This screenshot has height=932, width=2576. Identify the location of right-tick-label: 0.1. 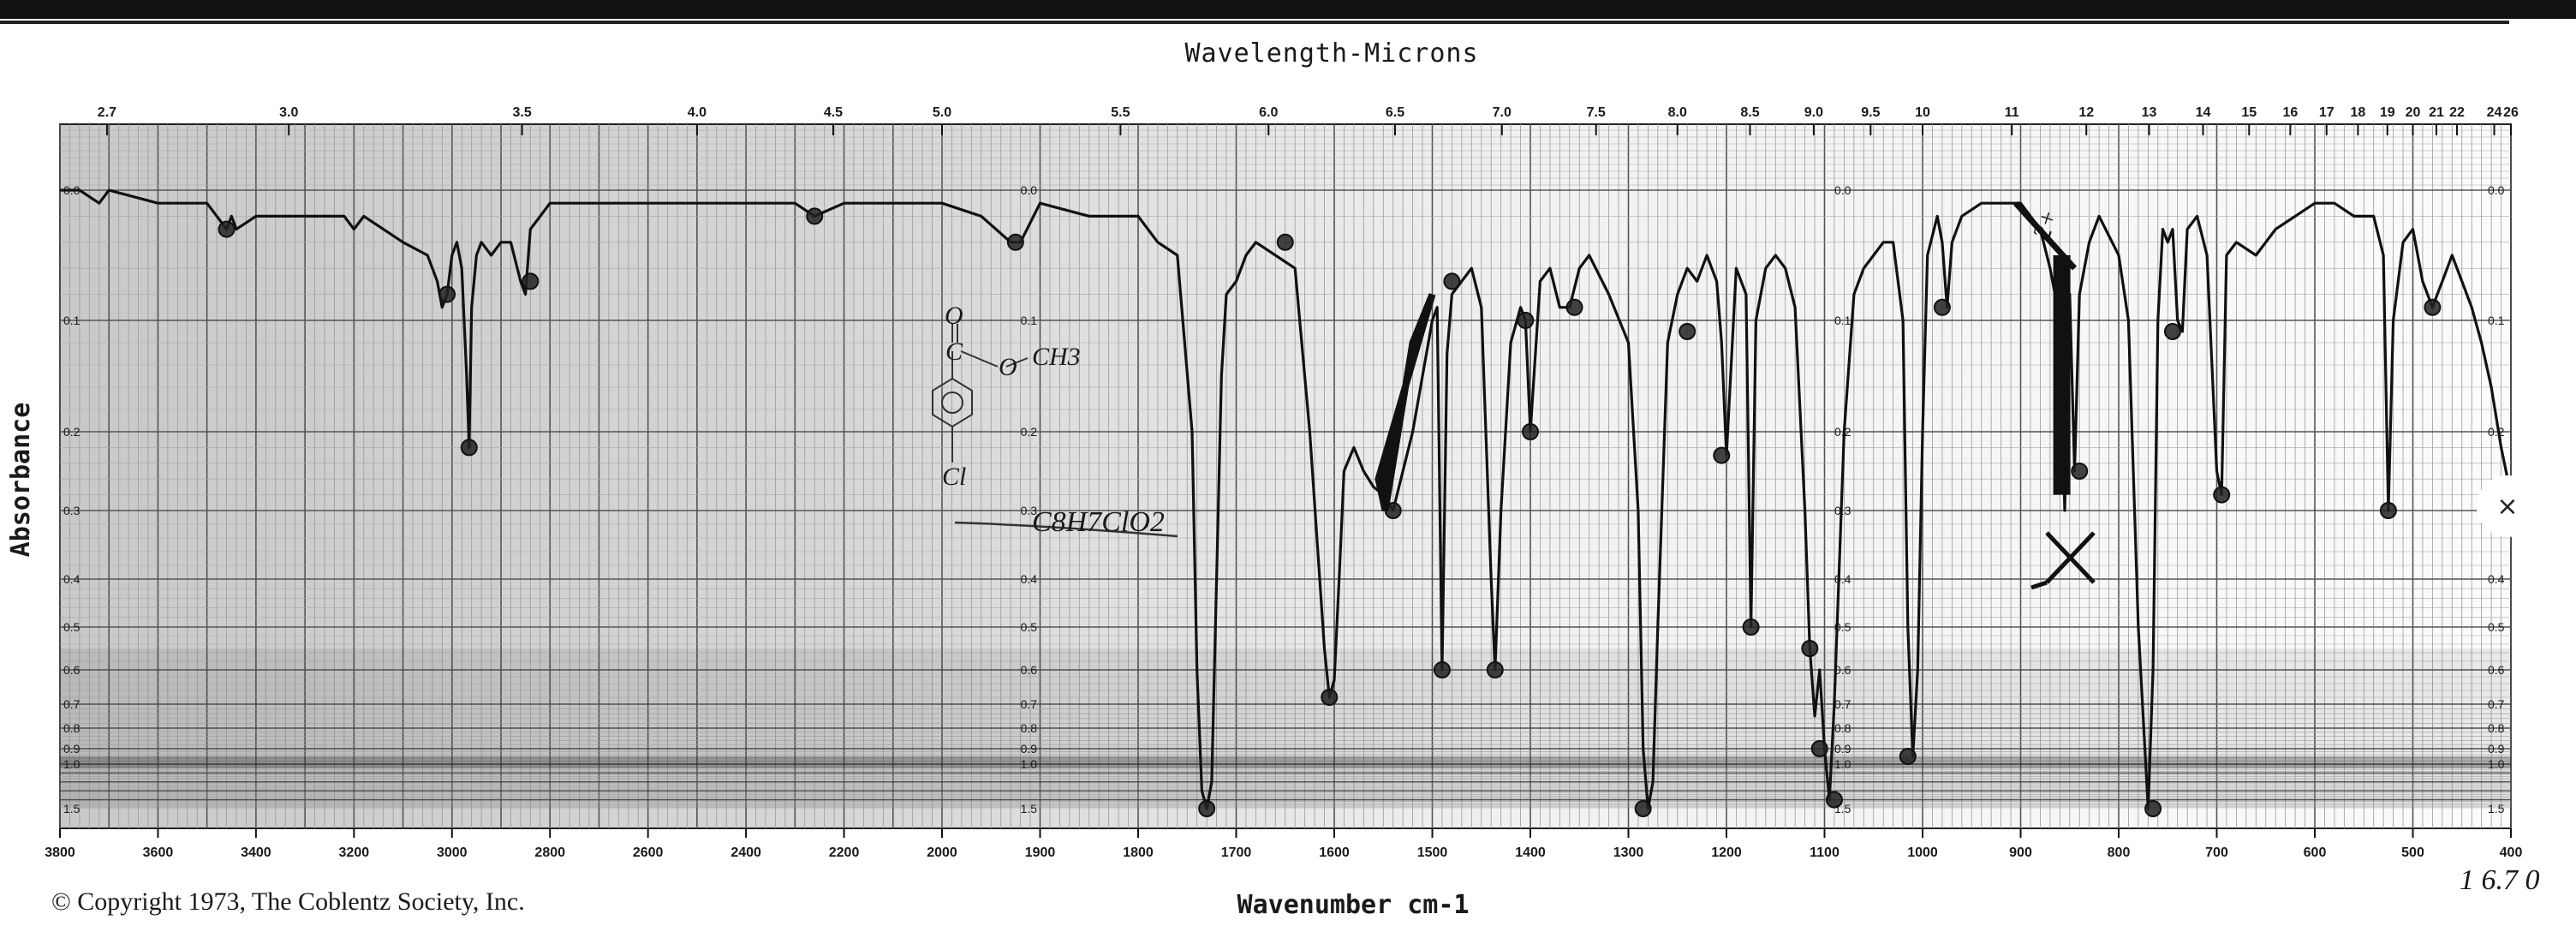
(2496, 320).